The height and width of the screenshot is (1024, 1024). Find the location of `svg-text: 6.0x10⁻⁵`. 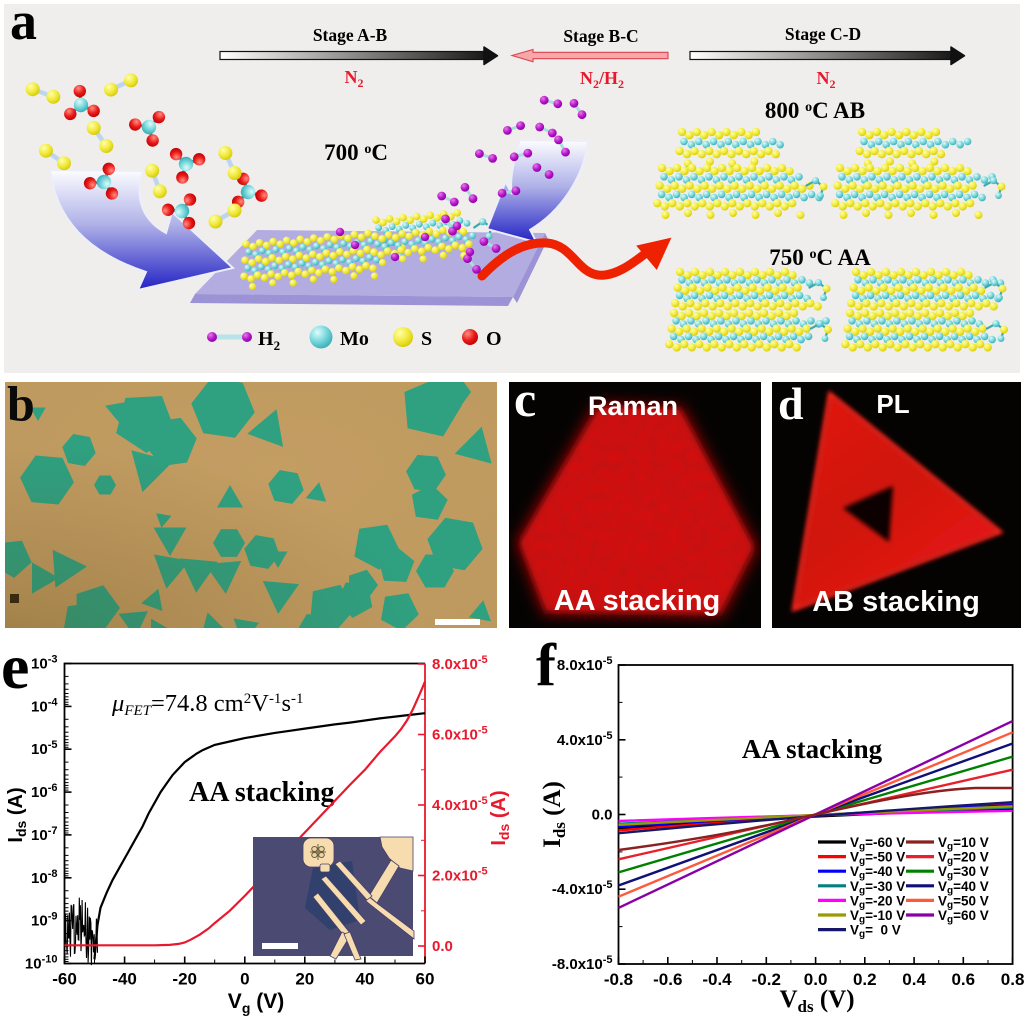

svg-text: 6.0x10⁻⁵ is located at coordinates (460, 734).